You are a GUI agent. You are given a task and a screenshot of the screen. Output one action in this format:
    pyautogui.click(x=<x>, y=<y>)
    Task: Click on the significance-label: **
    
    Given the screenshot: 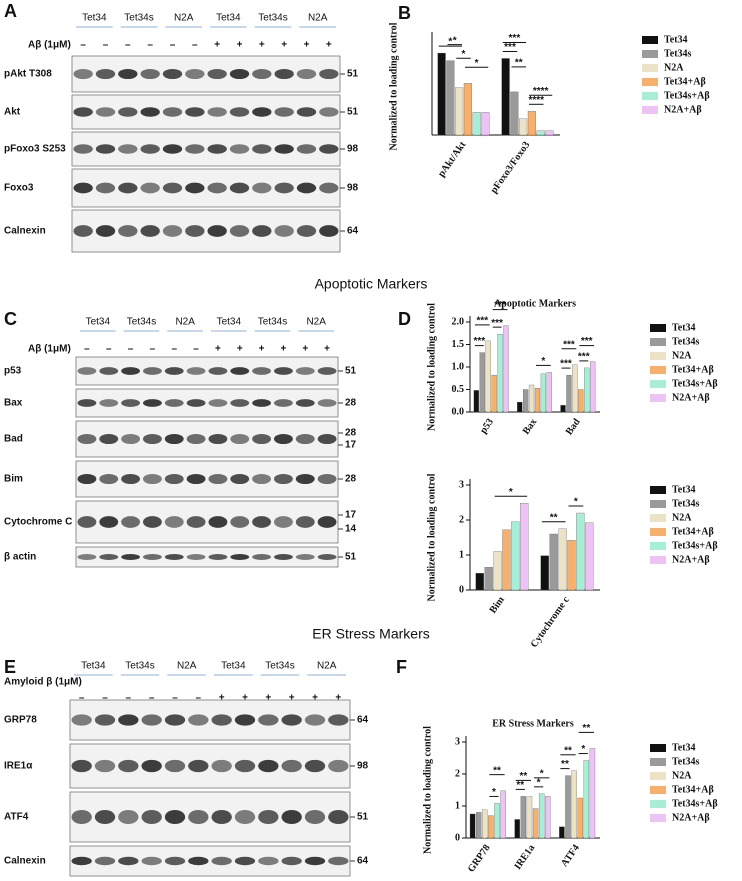 What is the action you would take?
    pyautogui.click(x=568, y=750)
    